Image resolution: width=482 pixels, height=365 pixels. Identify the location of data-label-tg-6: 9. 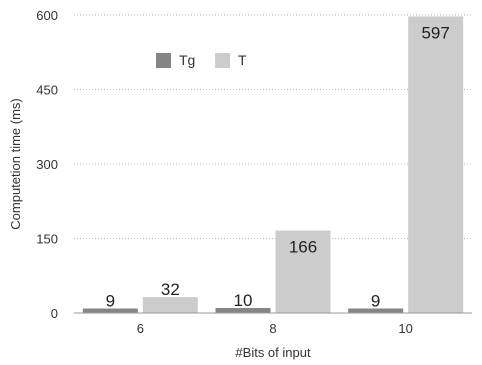
(110, 301).